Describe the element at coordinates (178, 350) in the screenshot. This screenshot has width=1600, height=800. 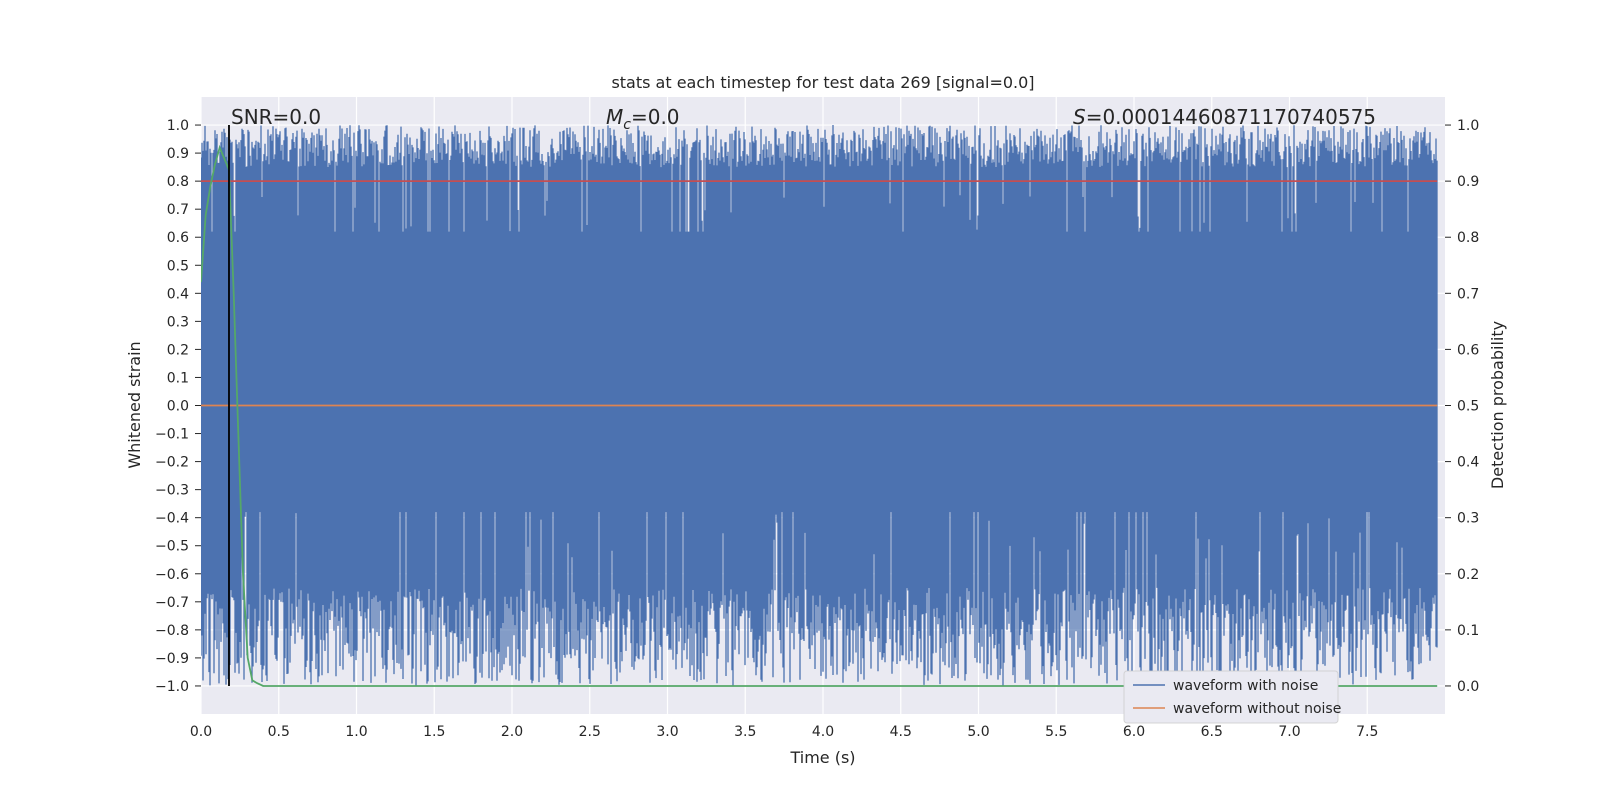
I see `y-left-tick-label: 0.2` at that location.